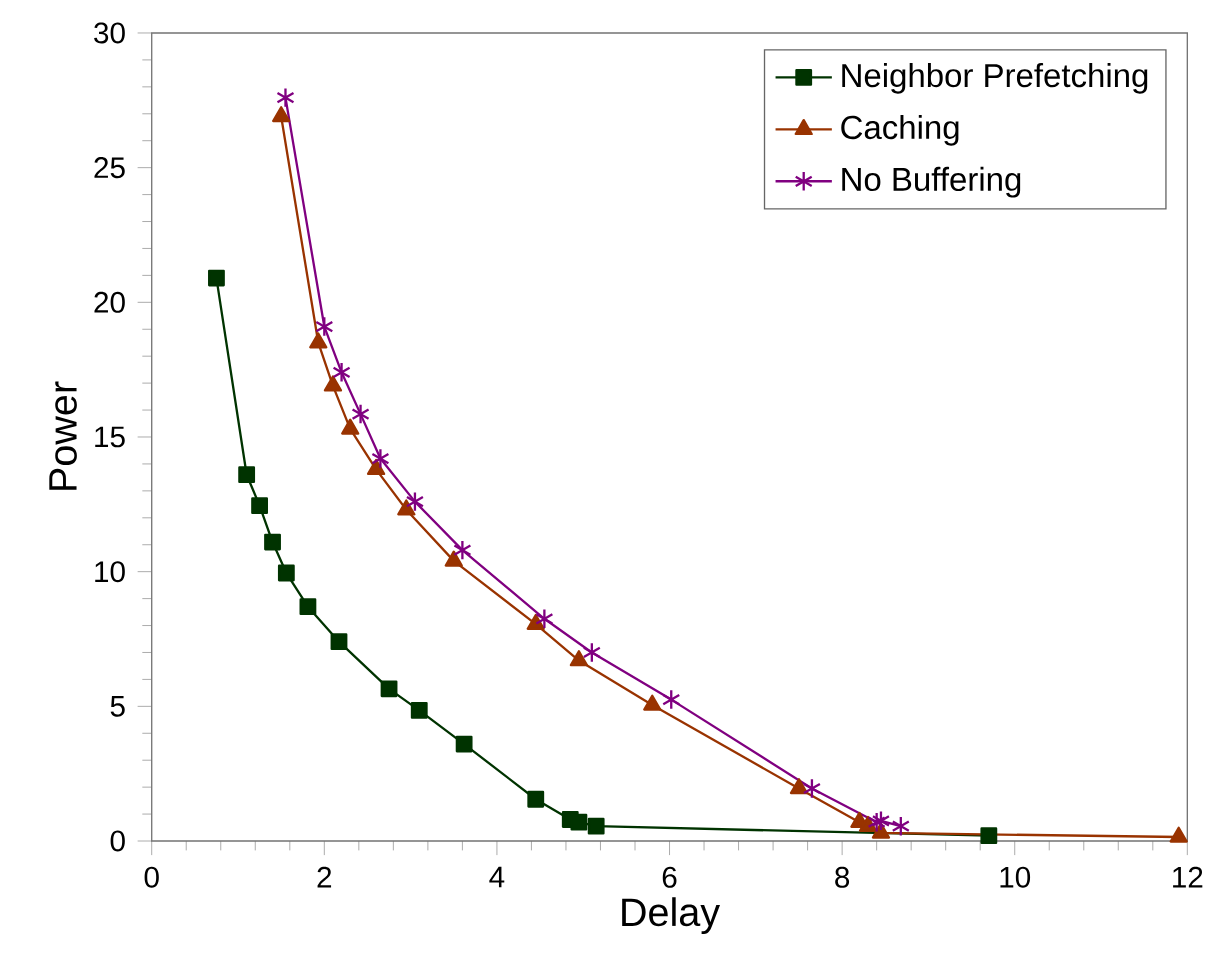  Describe the element at coordinates (931, 182) in the screenshot. I see `legend-label: No Buffering` at that location.